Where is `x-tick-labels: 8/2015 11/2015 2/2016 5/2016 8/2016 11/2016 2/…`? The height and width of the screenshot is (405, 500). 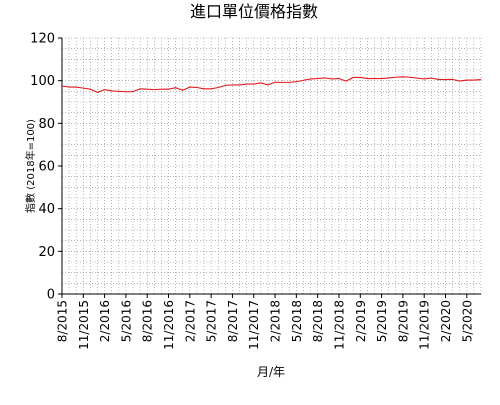 x-tick-labels: 8/2015 11/2015 2/2016 5/2016 8/2016 11/2016 2/… is located at coordinates (265, 325).